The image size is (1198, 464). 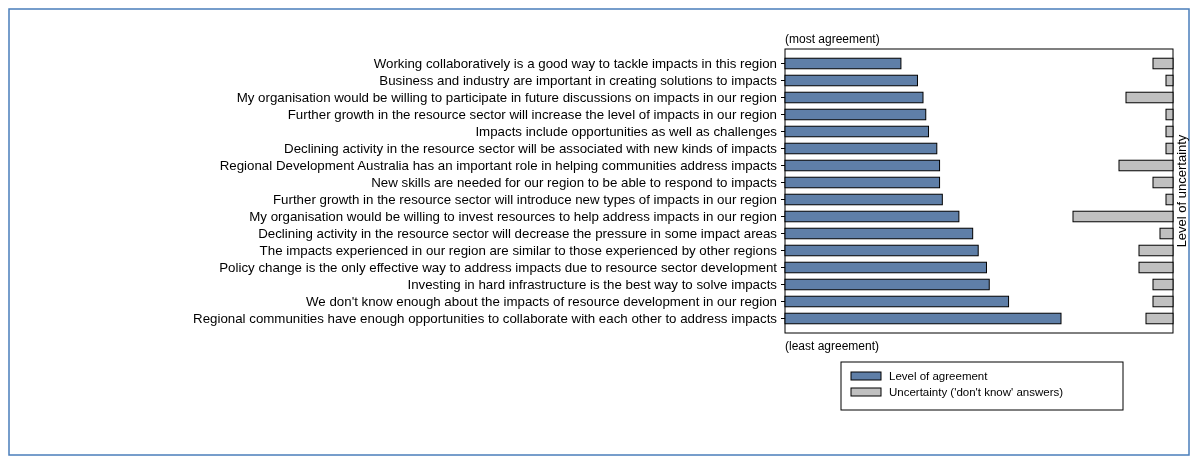 What do you see at coordinates (498, 268) in the screenshot?
I see `y-tick-label: Policy change is the only effective way to address impacts due to resource sector development` at bounding box center [498, 268].